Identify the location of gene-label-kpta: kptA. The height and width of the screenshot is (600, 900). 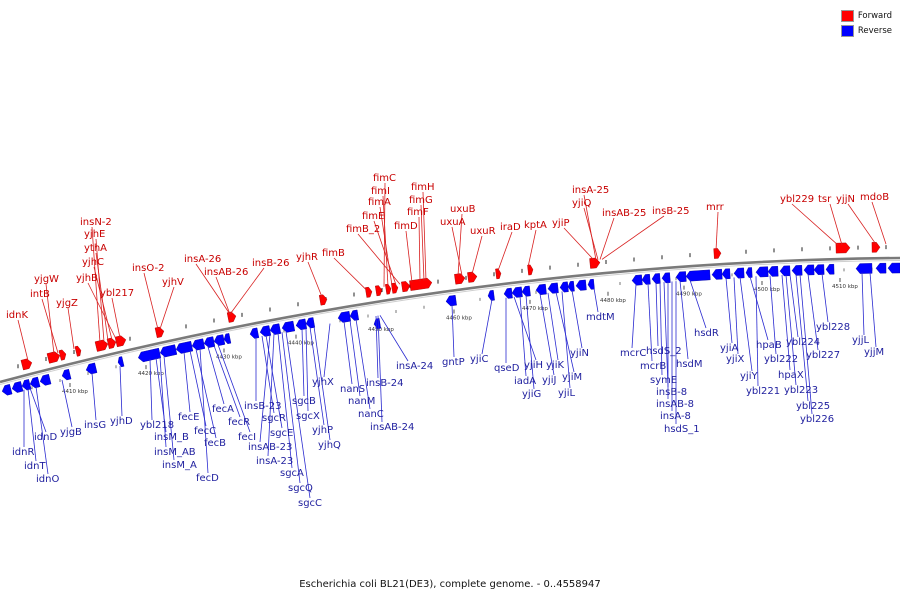
(535, 225).